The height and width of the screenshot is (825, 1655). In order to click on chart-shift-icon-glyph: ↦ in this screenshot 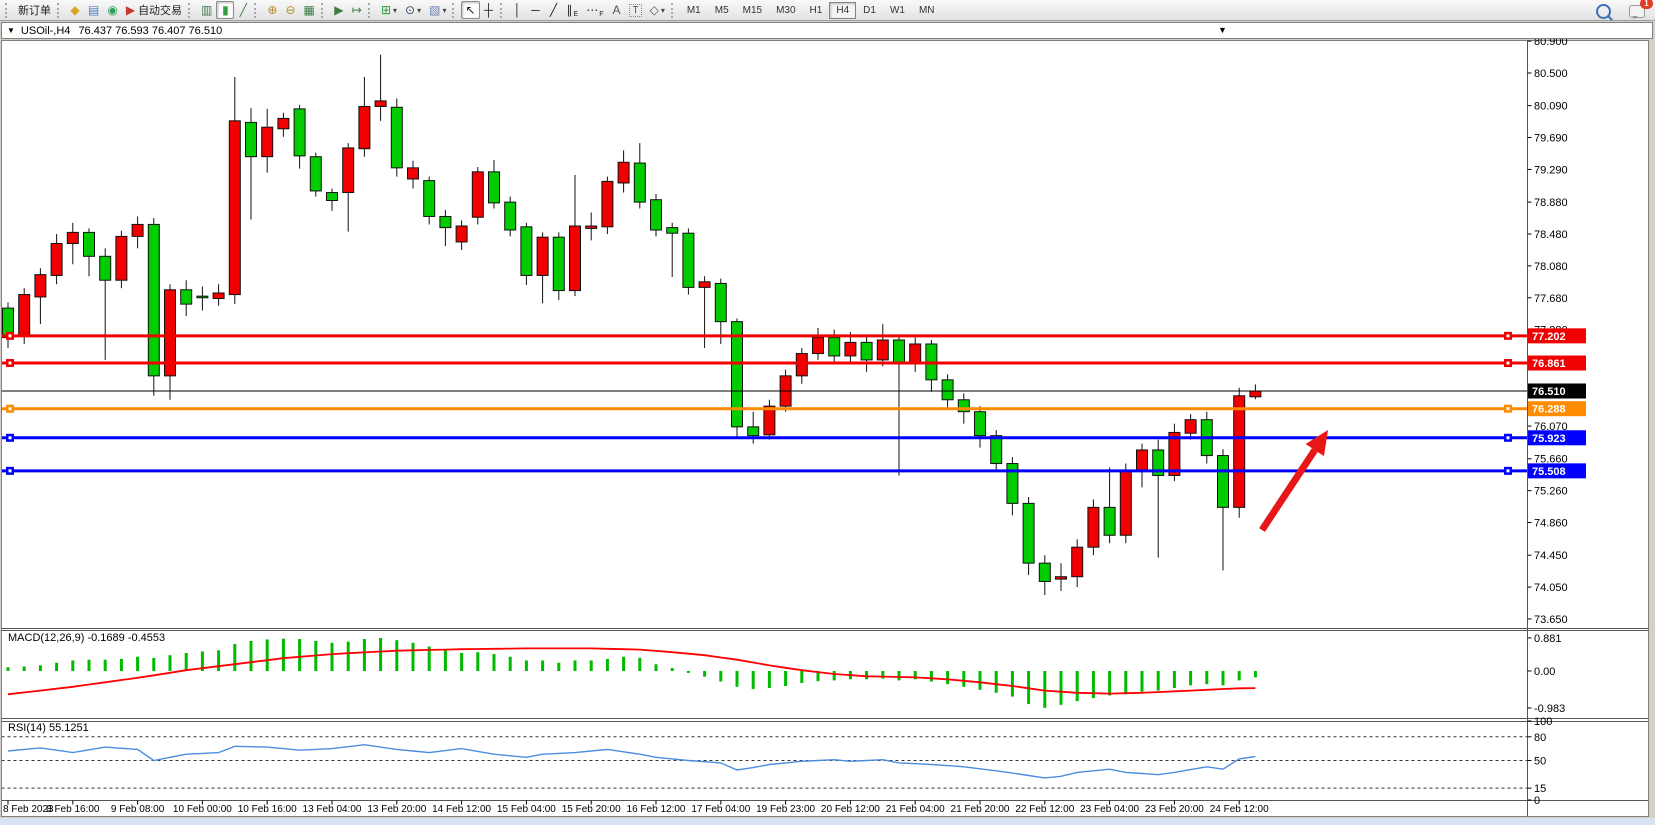, I will do `click(356, 10)`.